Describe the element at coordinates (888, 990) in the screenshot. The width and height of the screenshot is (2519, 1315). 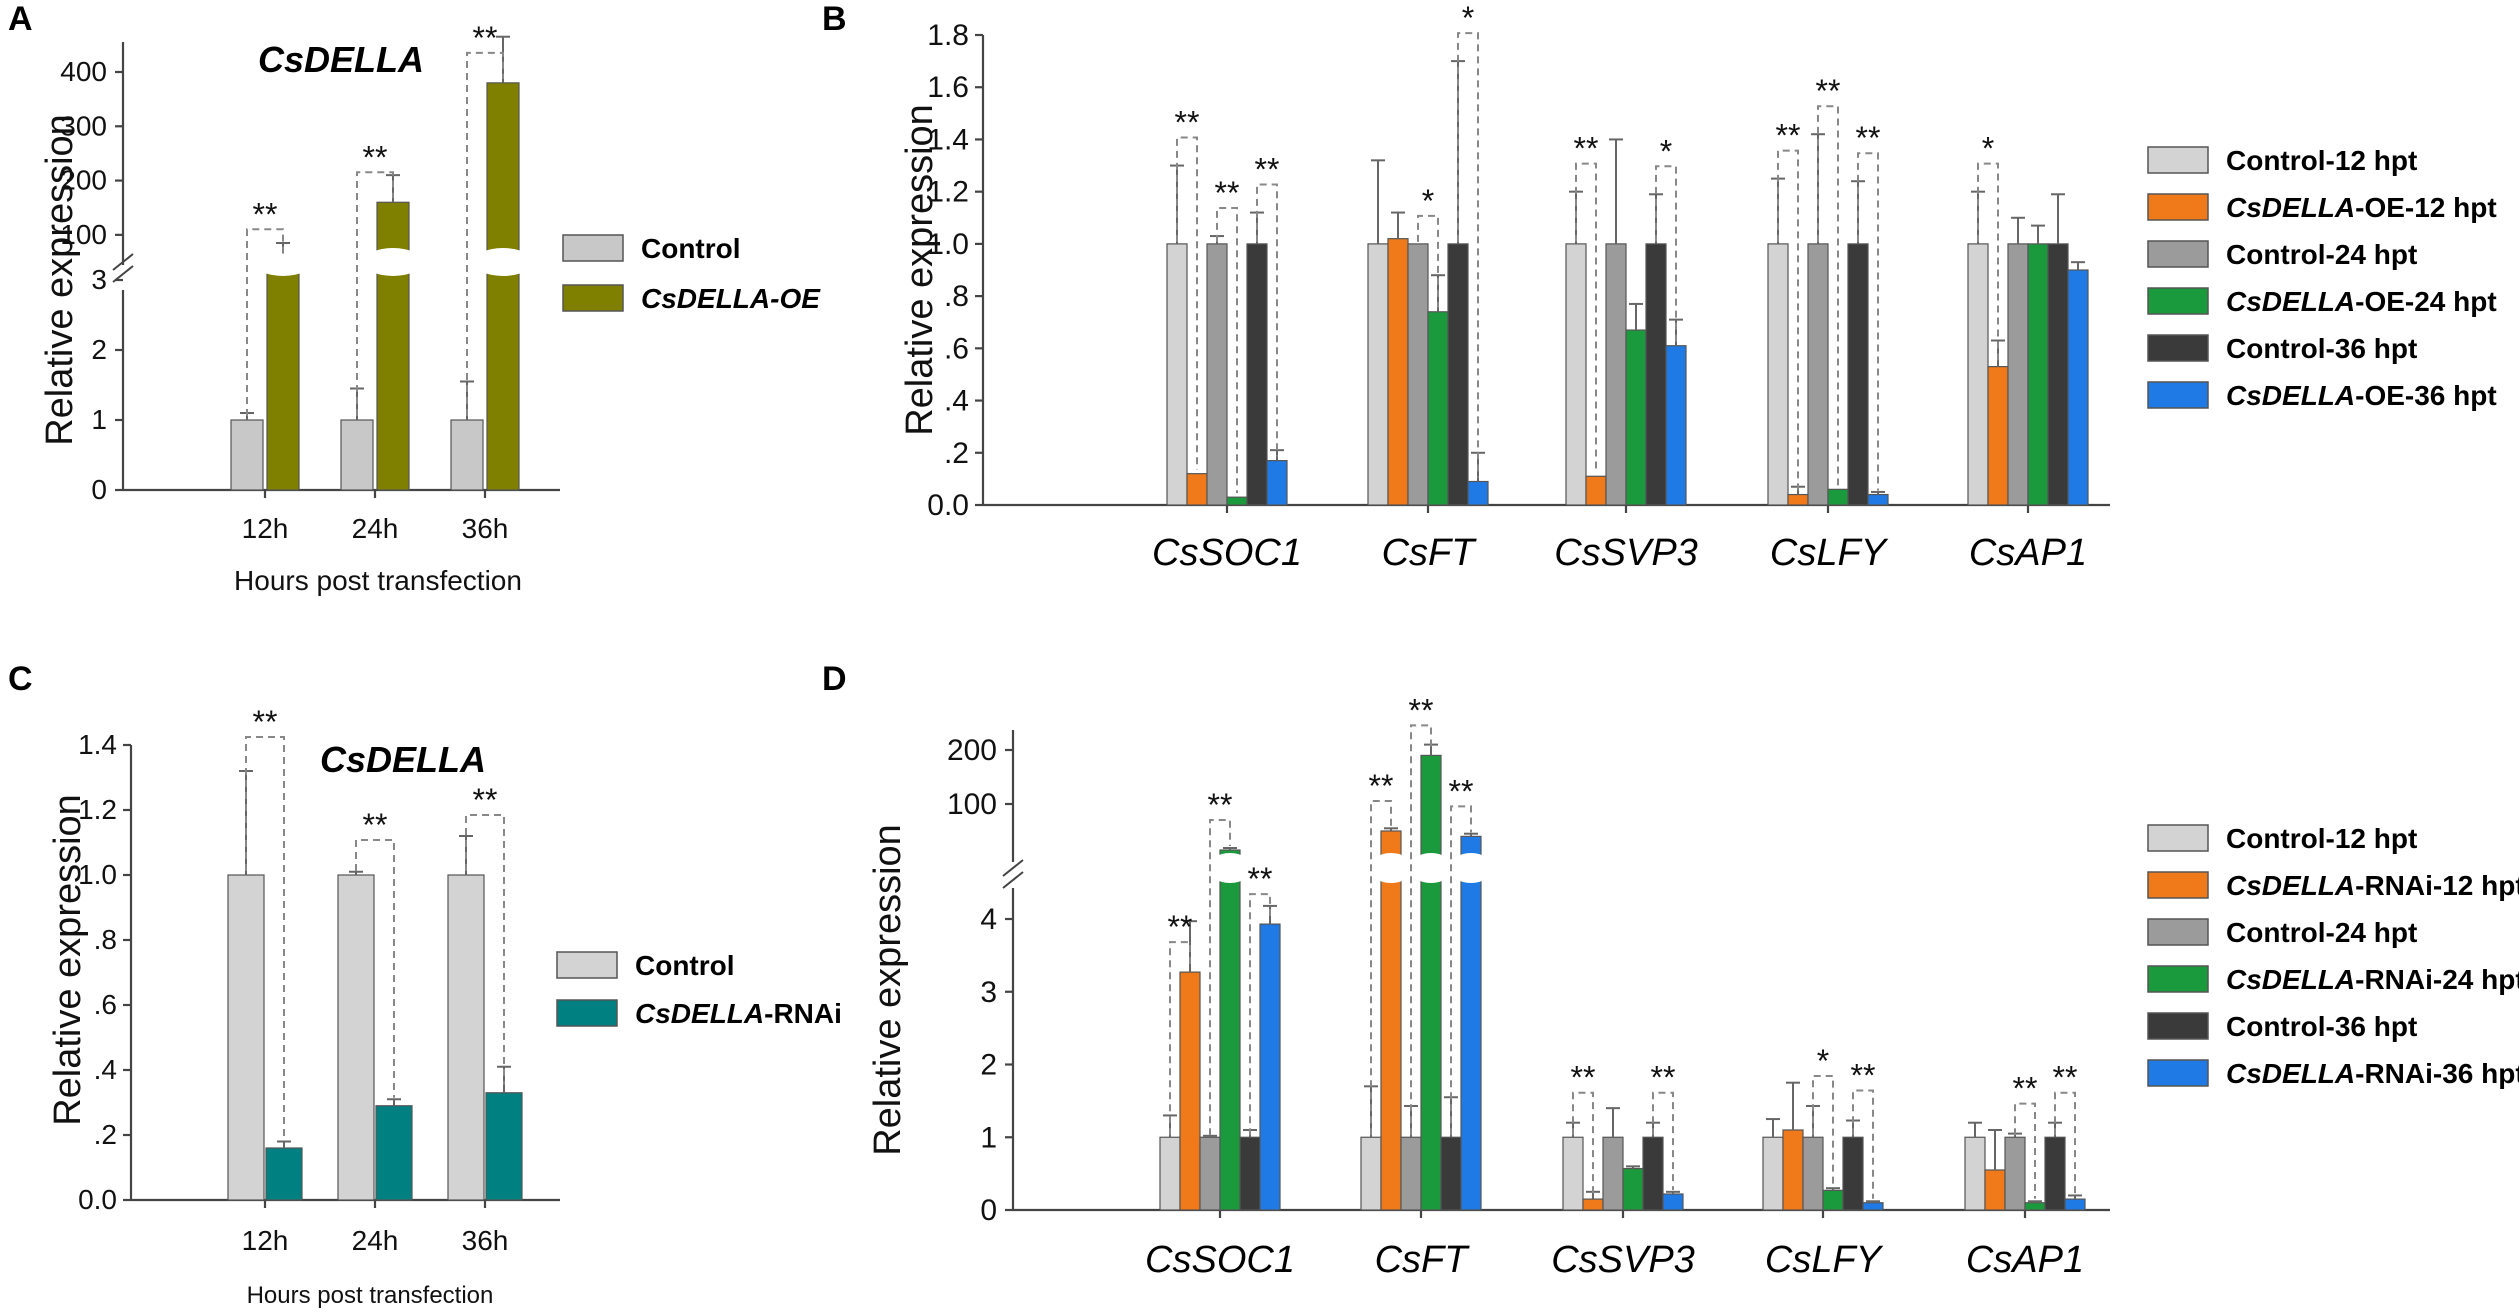
I see `panel-d-ylabel: Relative expression` at that location.